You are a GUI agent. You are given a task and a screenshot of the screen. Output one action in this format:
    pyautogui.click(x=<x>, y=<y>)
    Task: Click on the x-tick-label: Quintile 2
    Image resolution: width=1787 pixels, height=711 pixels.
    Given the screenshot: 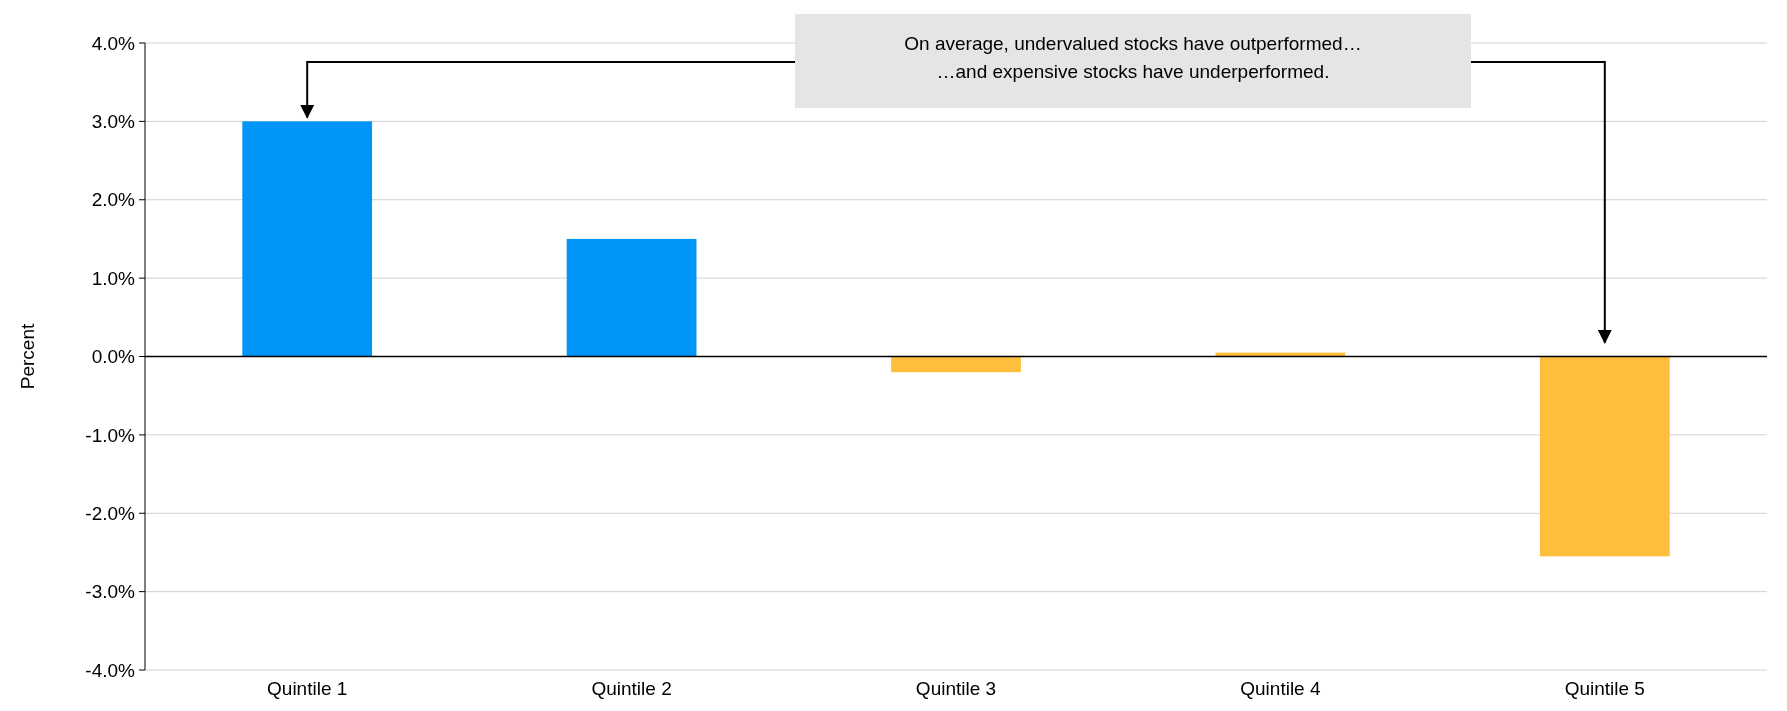 What is the action you would take?
    pyautogui.click(x=631, y=688)
    